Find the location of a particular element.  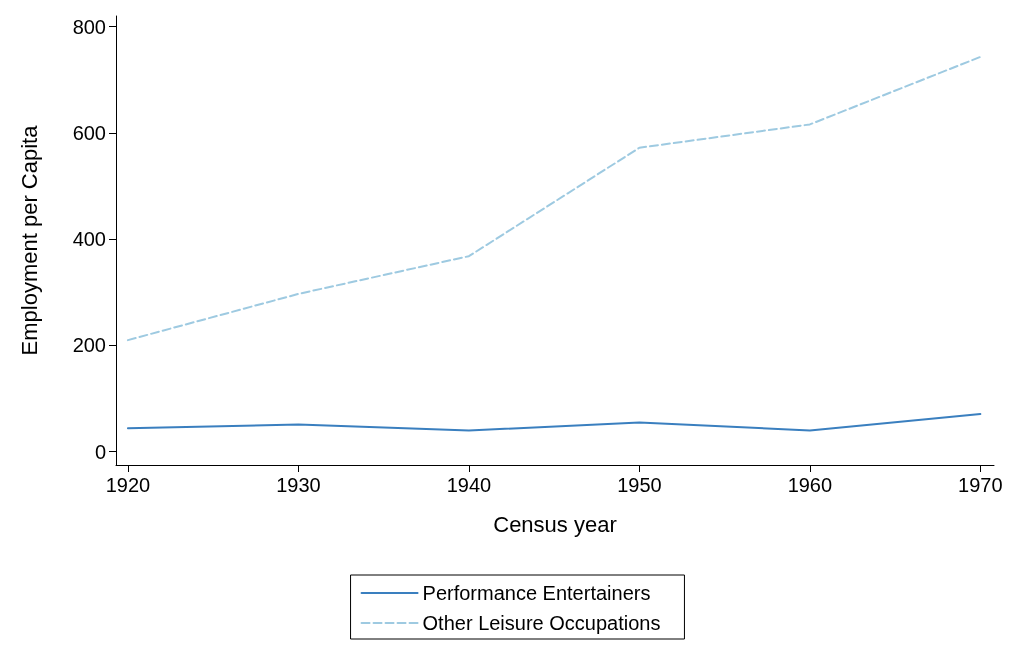

x-tick-label: 1950 is located at coordinates (639, 485).